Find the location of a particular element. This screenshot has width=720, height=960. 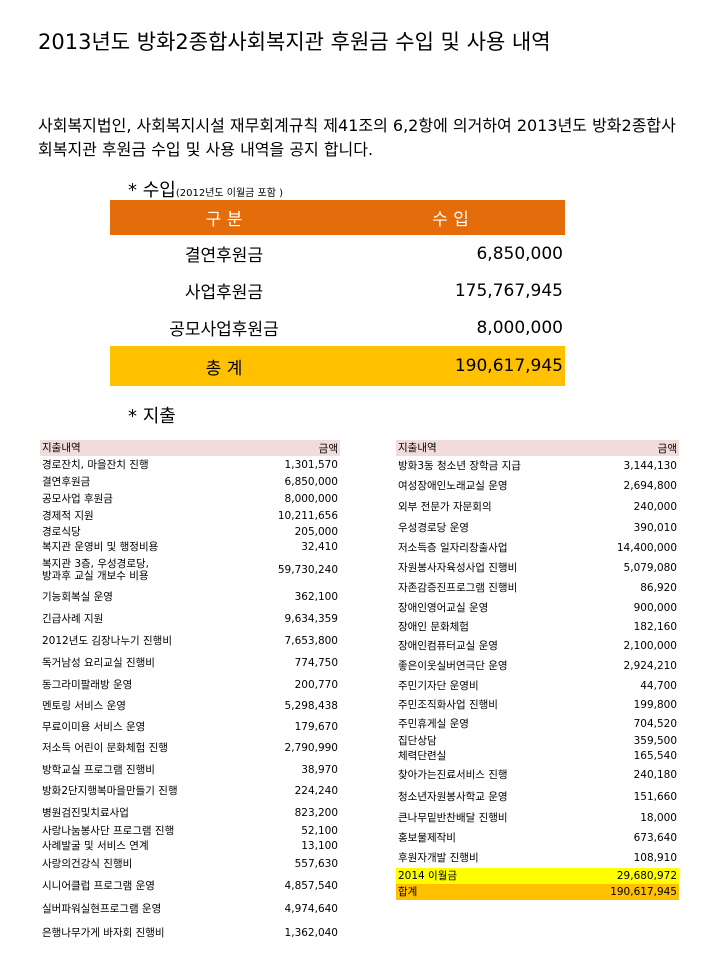

income-header-amount: 수 입 is located at coordinates (450, 220).